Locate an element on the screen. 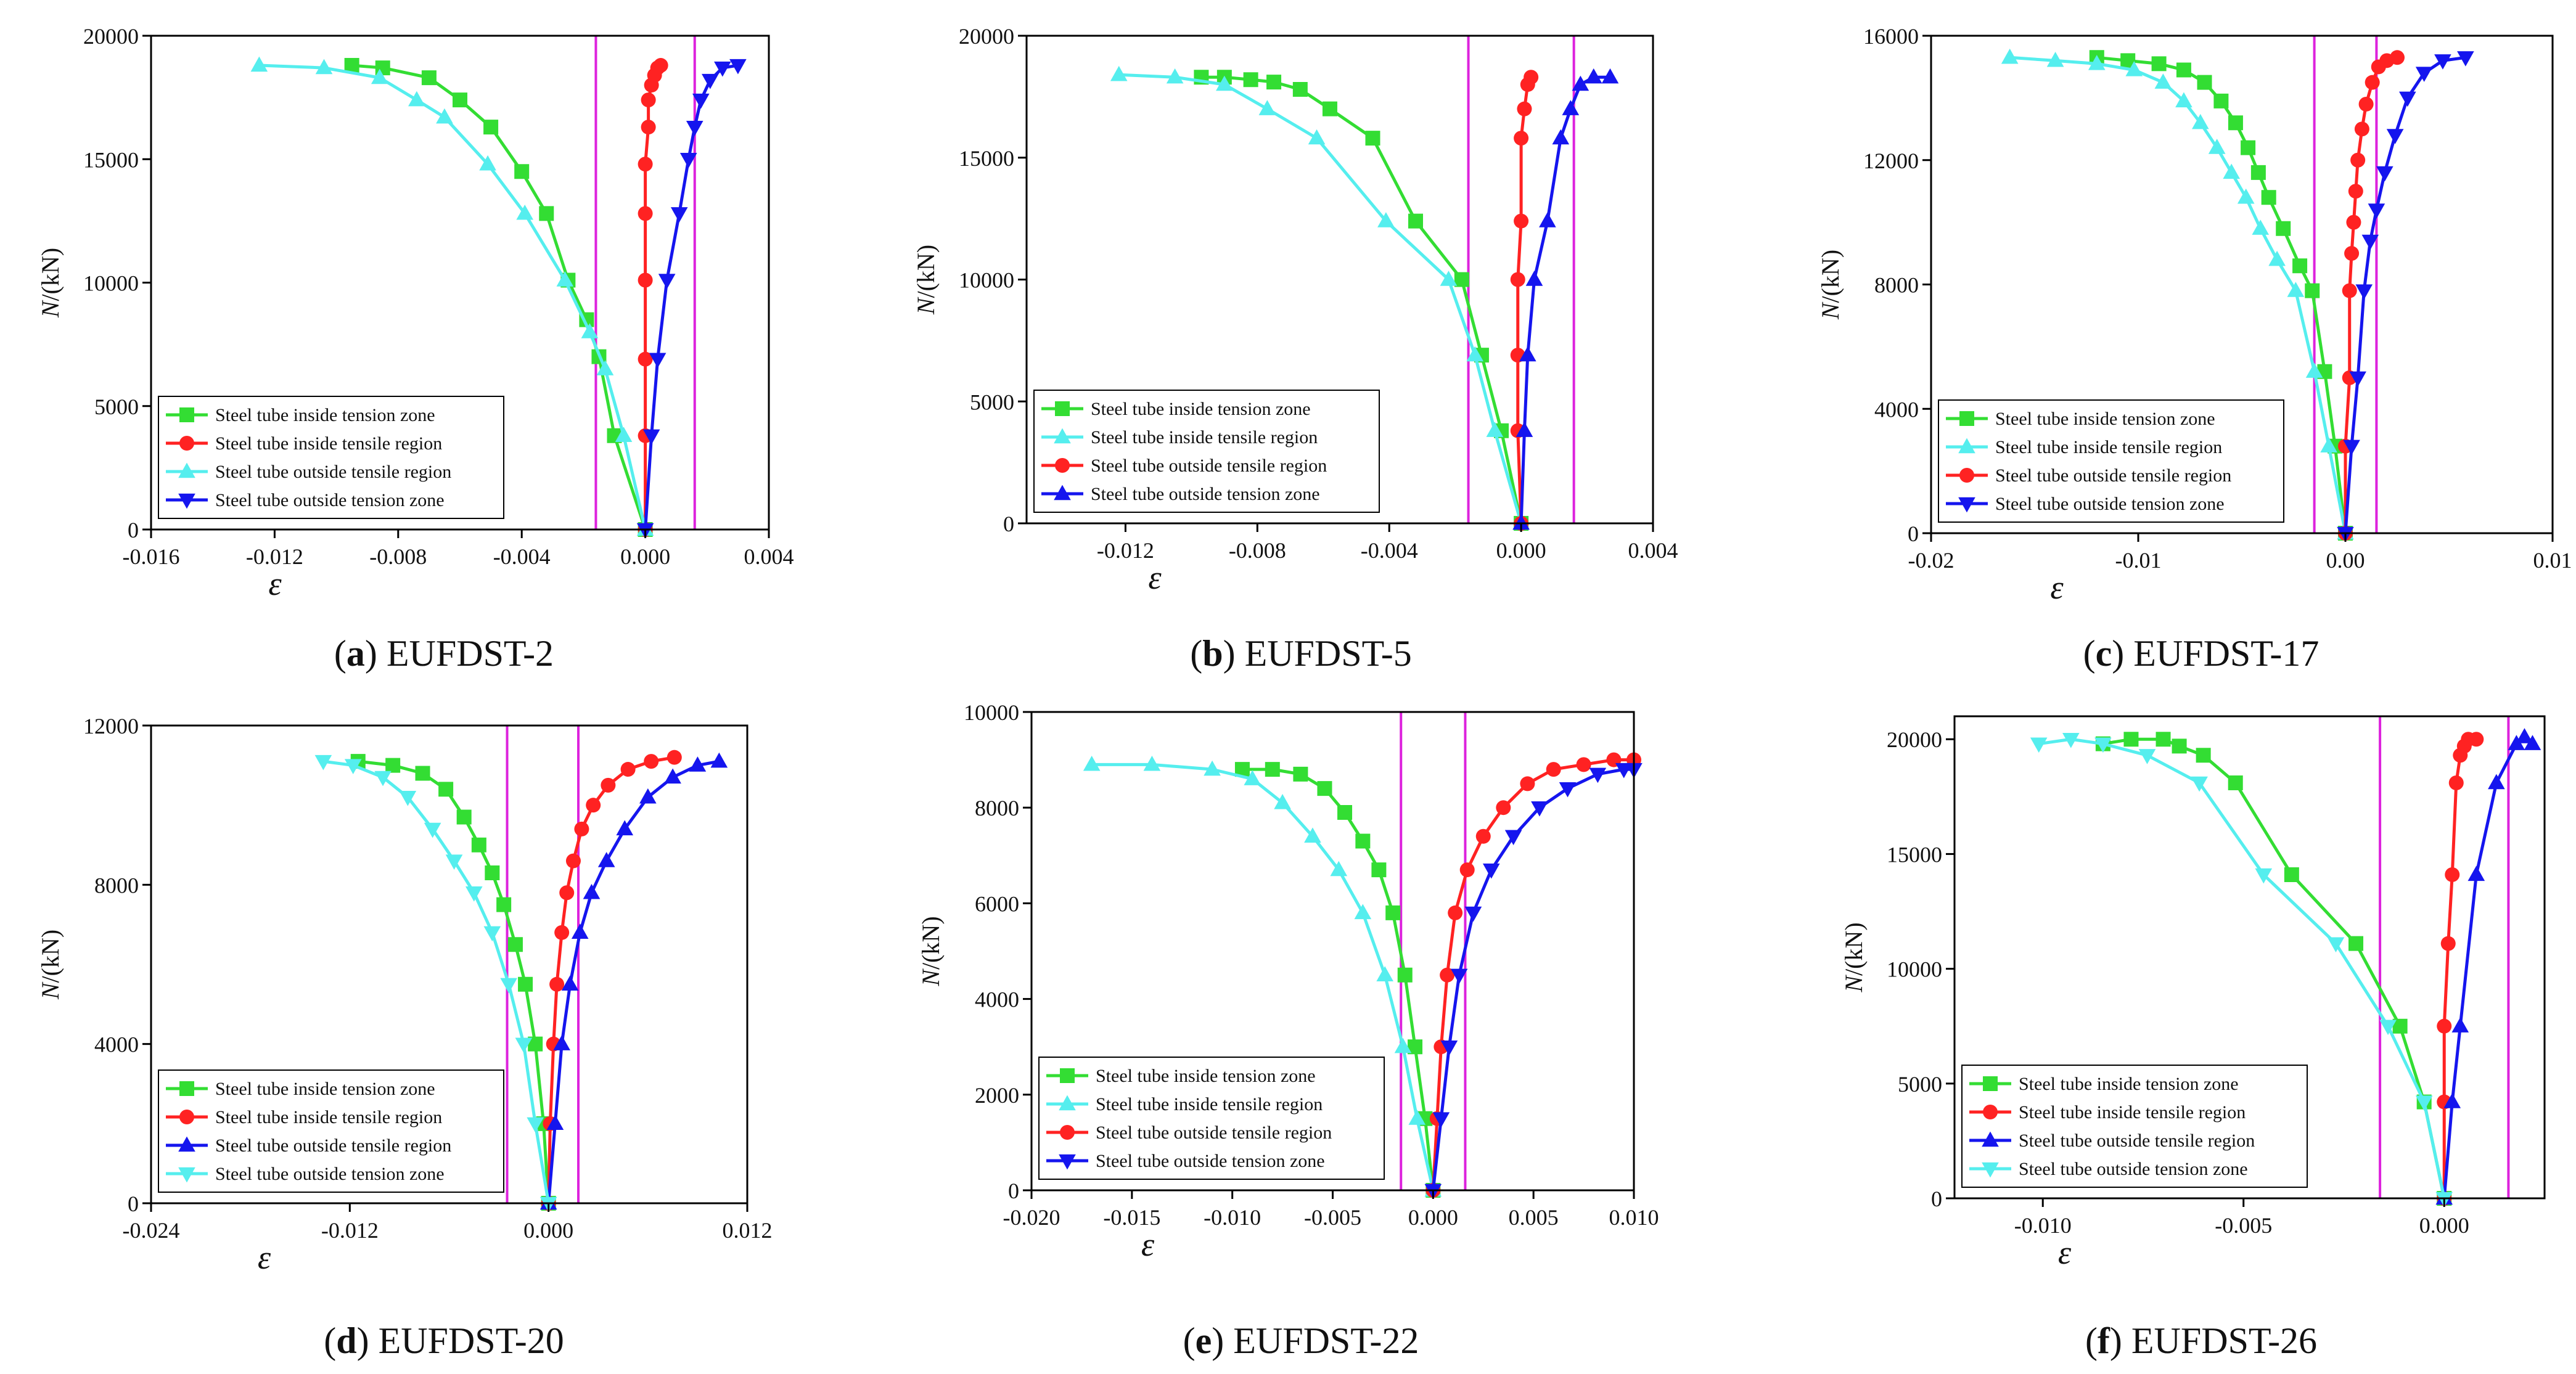 Image resolution: width=2576 pixels, height=1374 pixels. panel-c-y-tick-label-4: 16000 is located at coordinates (1891, 36).